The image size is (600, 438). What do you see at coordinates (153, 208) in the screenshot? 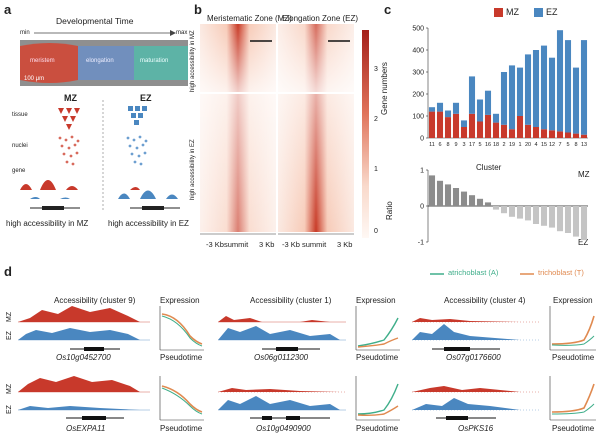
I see `ez-gene-model` at bounding box center [153, 208].